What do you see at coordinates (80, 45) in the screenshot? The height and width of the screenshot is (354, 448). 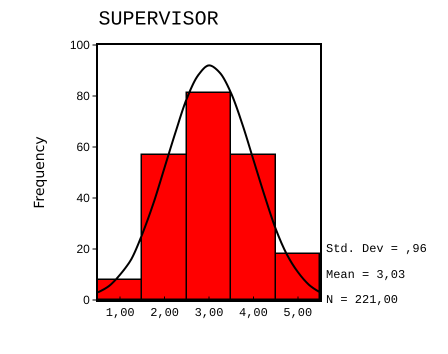 I see `y-tick-label: 100` at bounding box center [80, 45].